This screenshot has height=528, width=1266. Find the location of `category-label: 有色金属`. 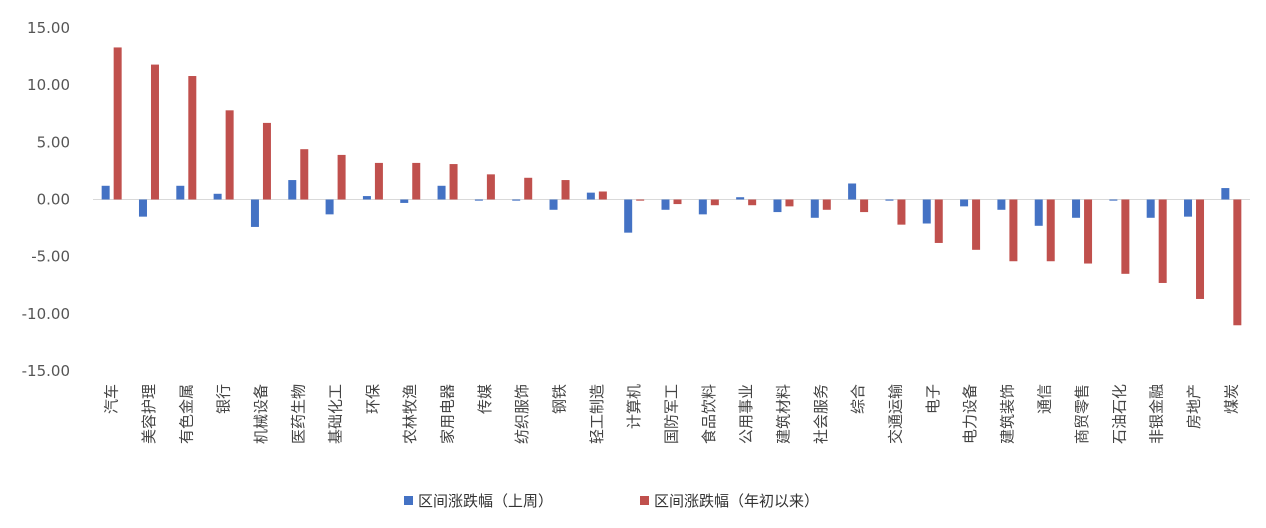

category-label: 有色金属 is located at coordinates (186, 414).